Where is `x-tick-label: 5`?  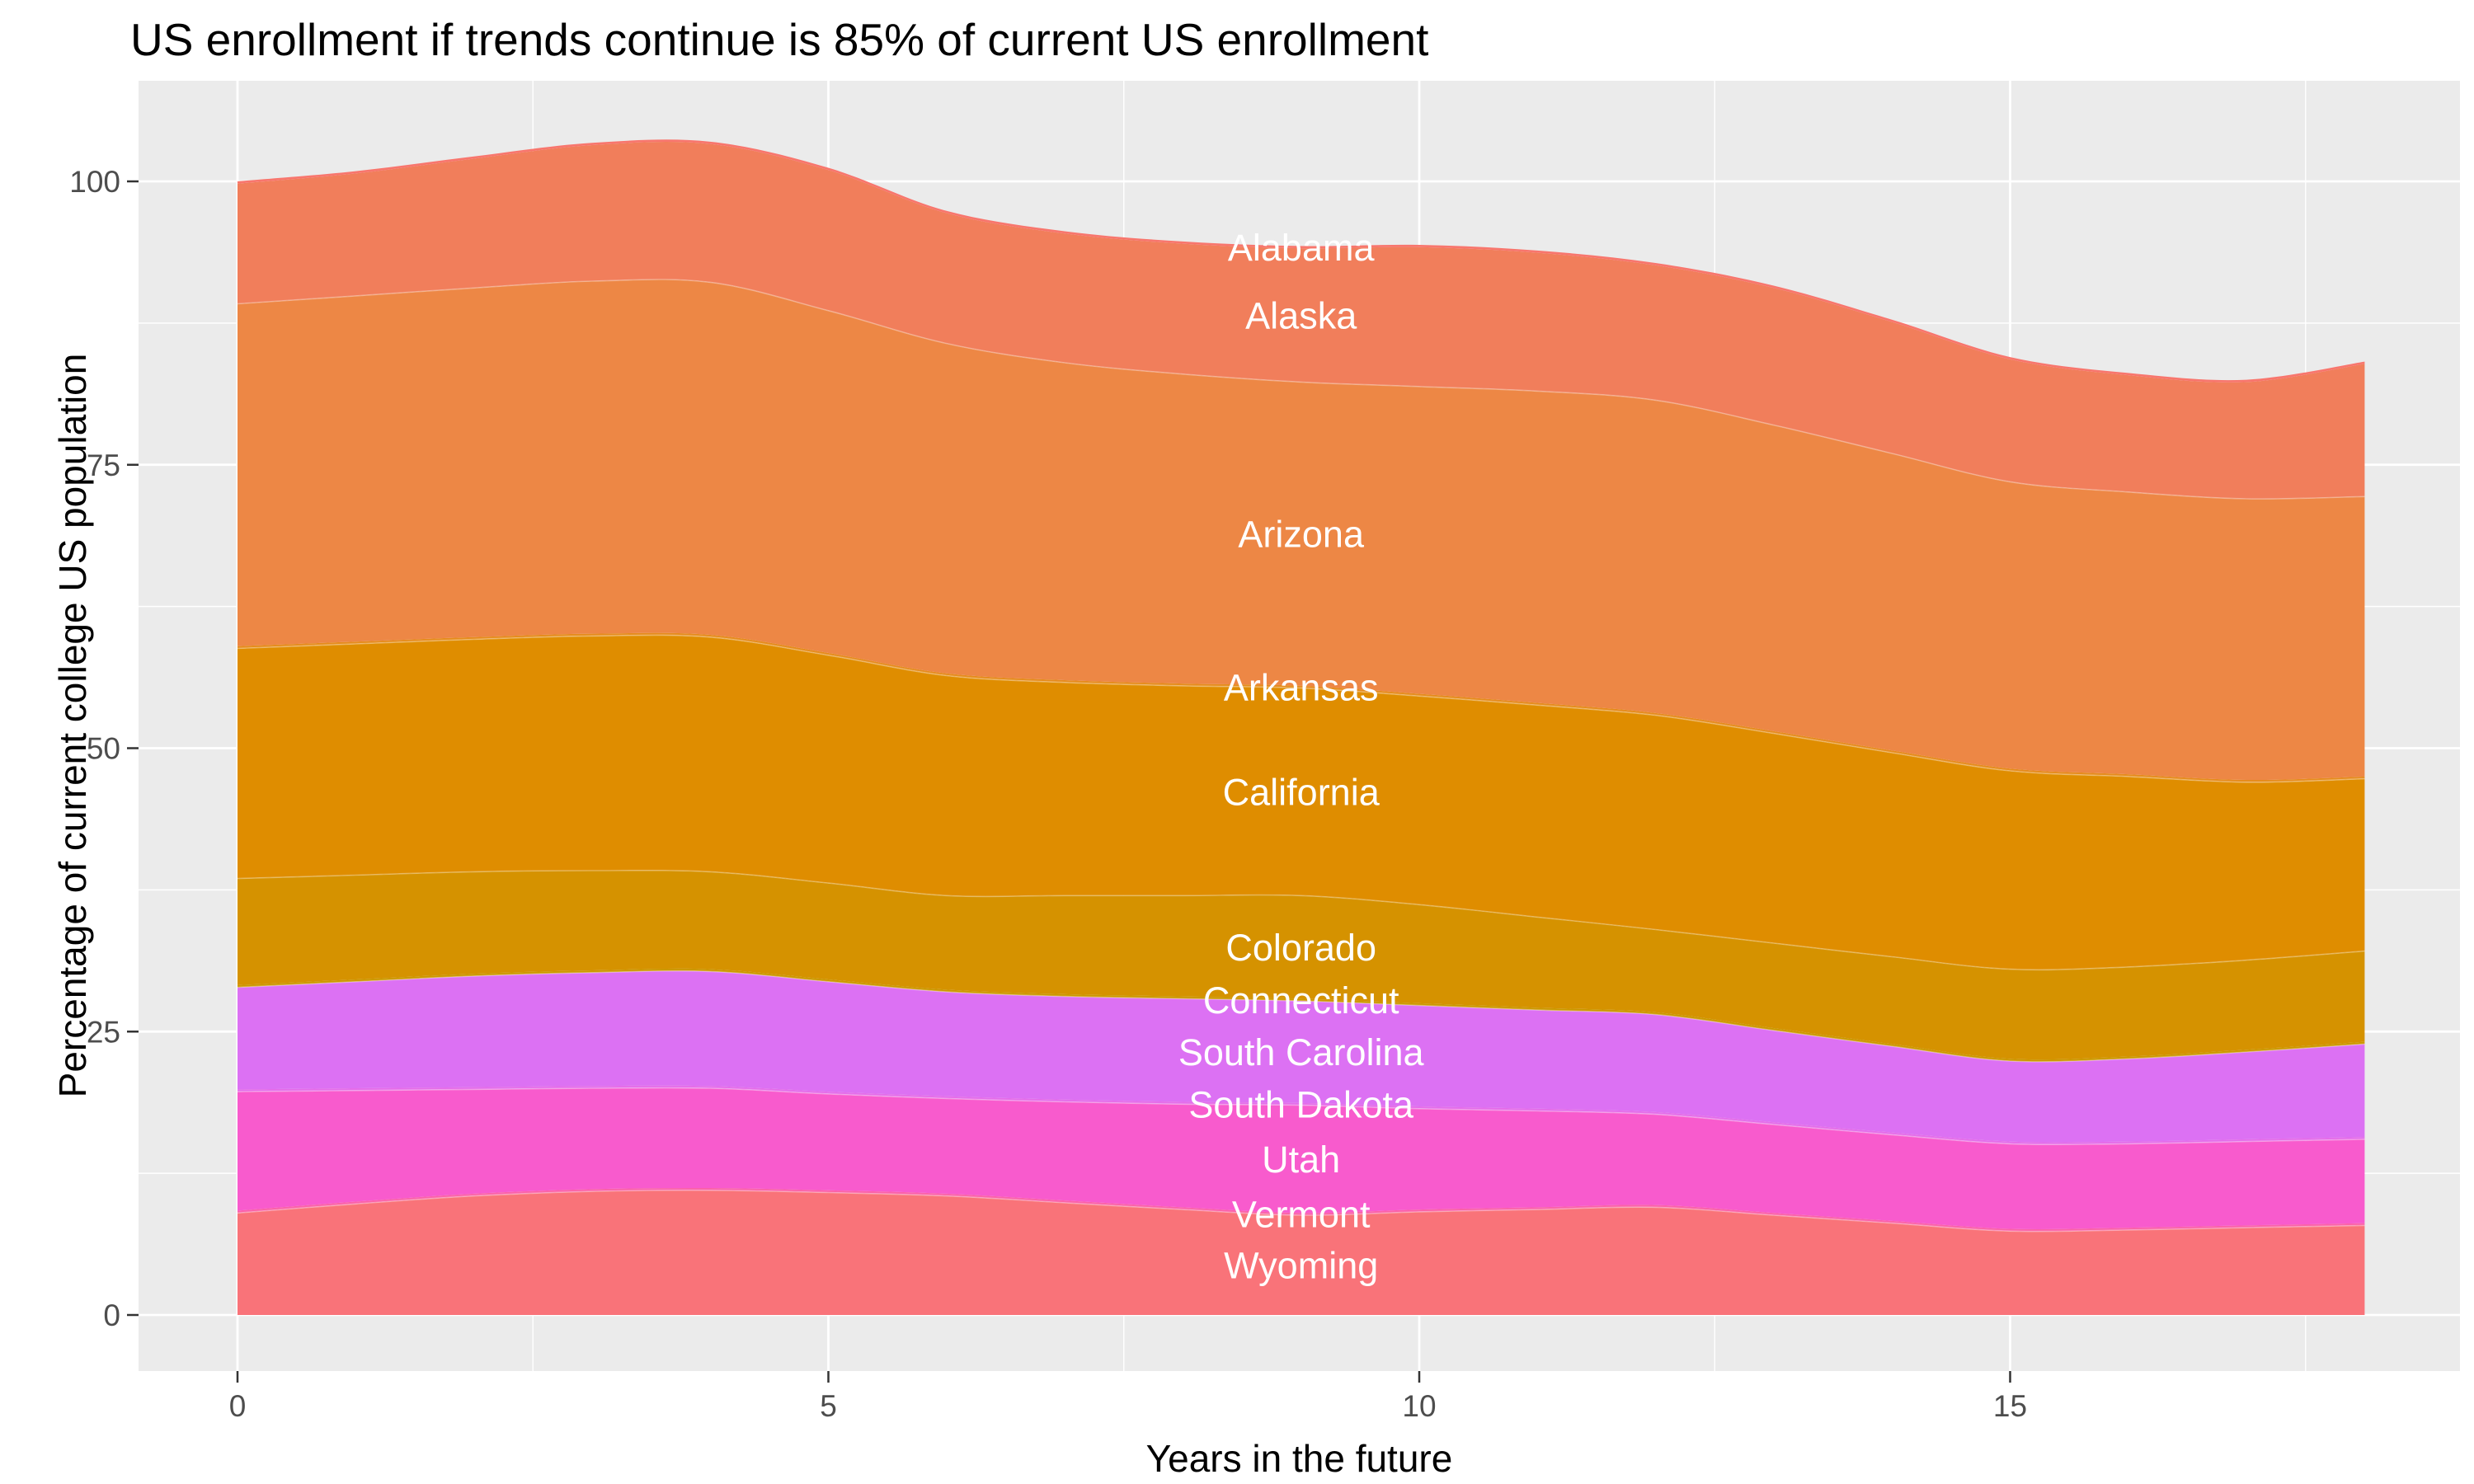
x-tick-label: 5 is located at coordinates (828, 1406).